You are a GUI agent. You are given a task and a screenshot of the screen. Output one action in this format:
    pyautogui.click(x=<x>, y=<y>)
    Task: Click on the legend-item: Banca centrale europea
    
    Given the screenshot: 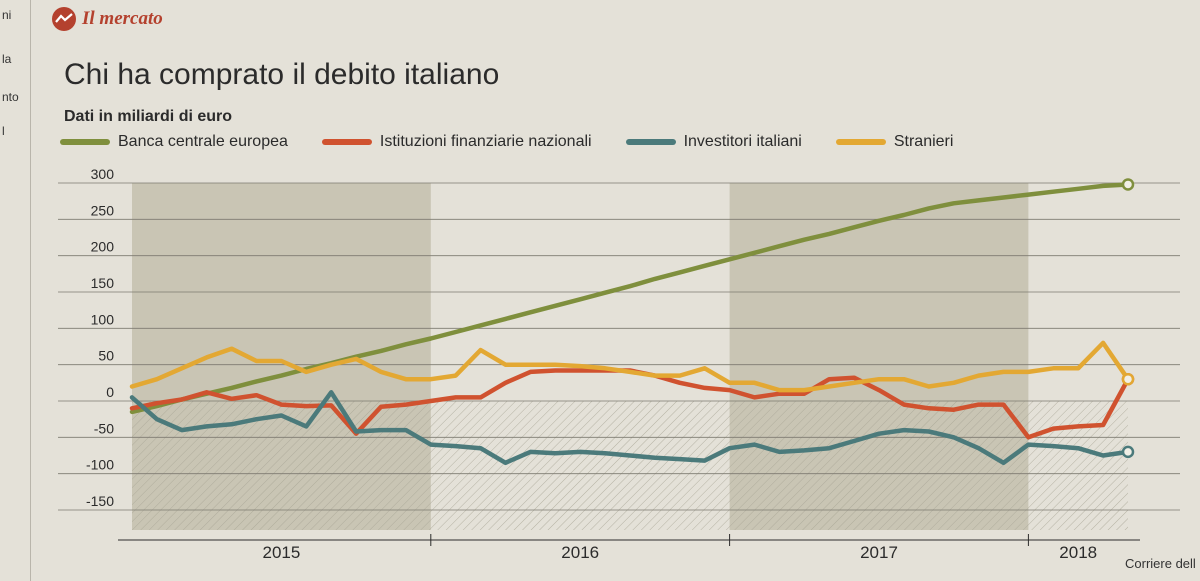 What is the action you would take?
    pyautogui.click(x=174, y=142)
    